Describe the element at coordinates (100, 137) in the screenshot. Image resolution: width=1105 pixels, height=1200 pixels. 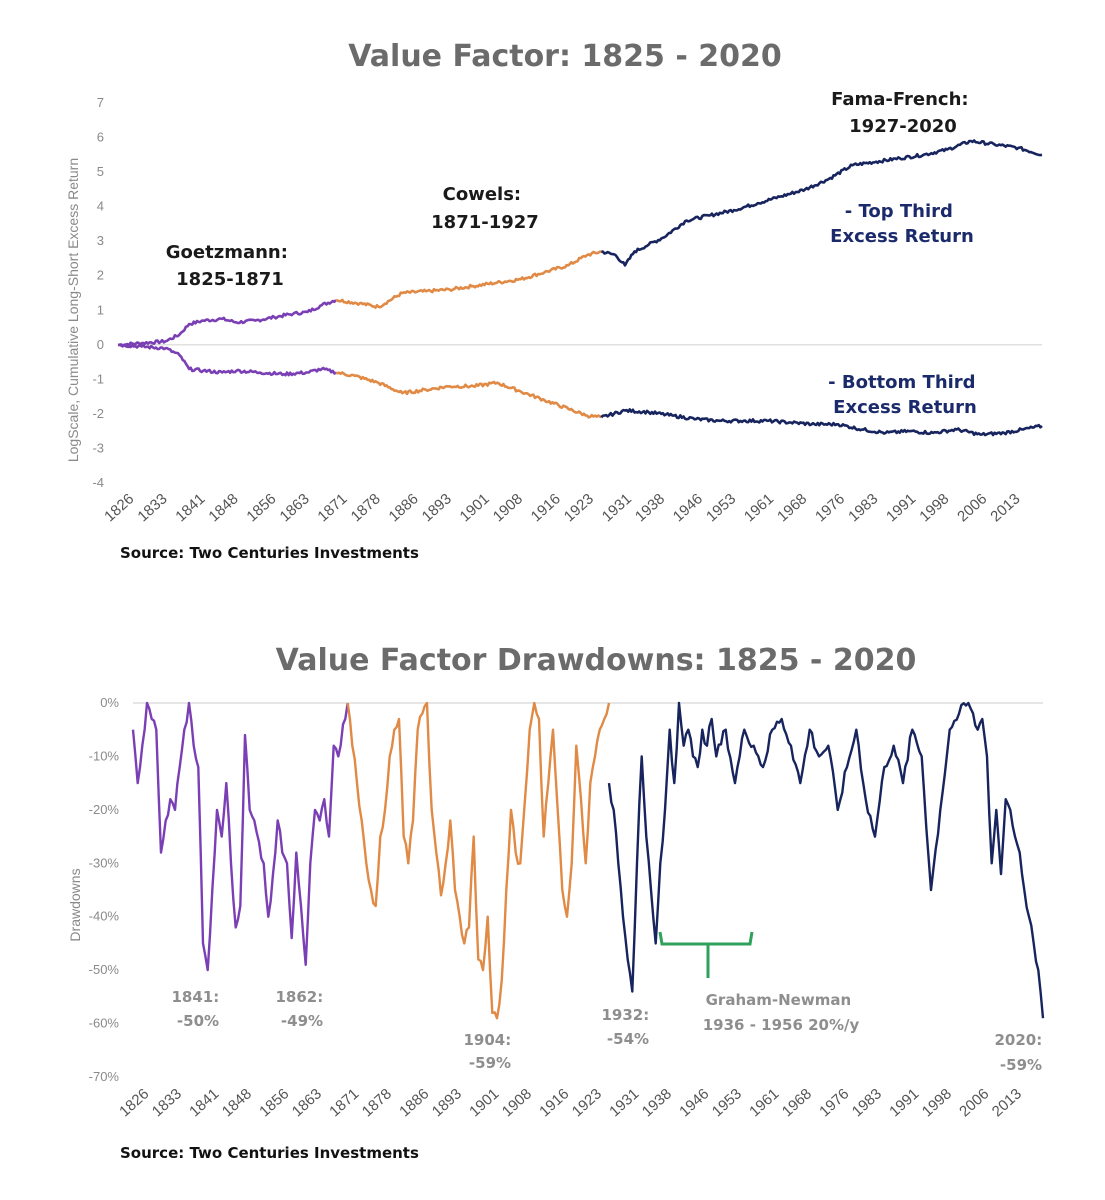
I see `y-tick-label: 6` at that location.